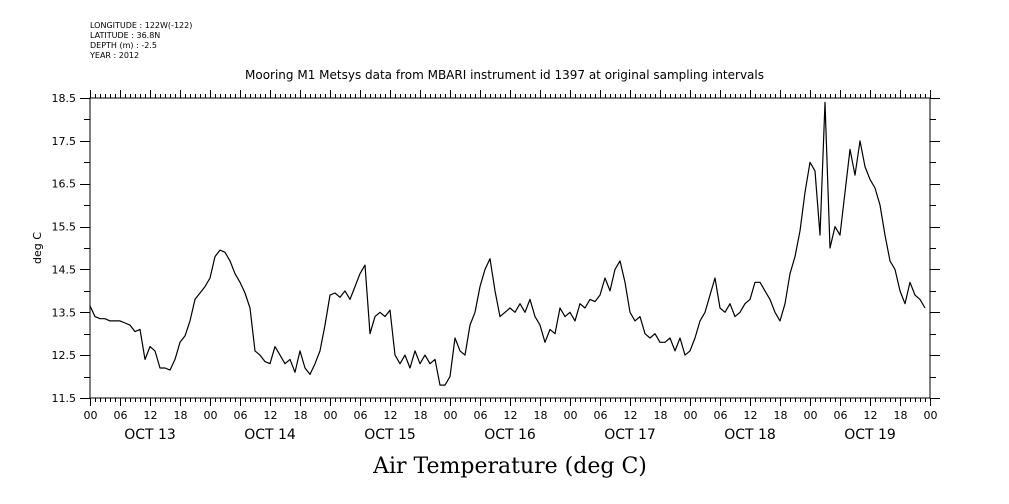  Describe the element at coordinates (64, 184) in the screenshot. I see `y-tick-label: 16.5` at that location.